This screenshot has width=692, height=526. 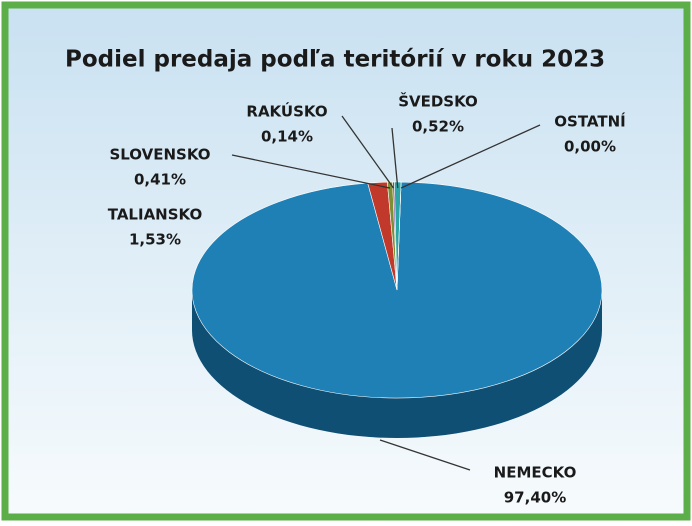 What do you see at coordinates (590, 147) in the screenshot?
I see `slice-value-label: 0,00%` at bounding box center [590, 147].